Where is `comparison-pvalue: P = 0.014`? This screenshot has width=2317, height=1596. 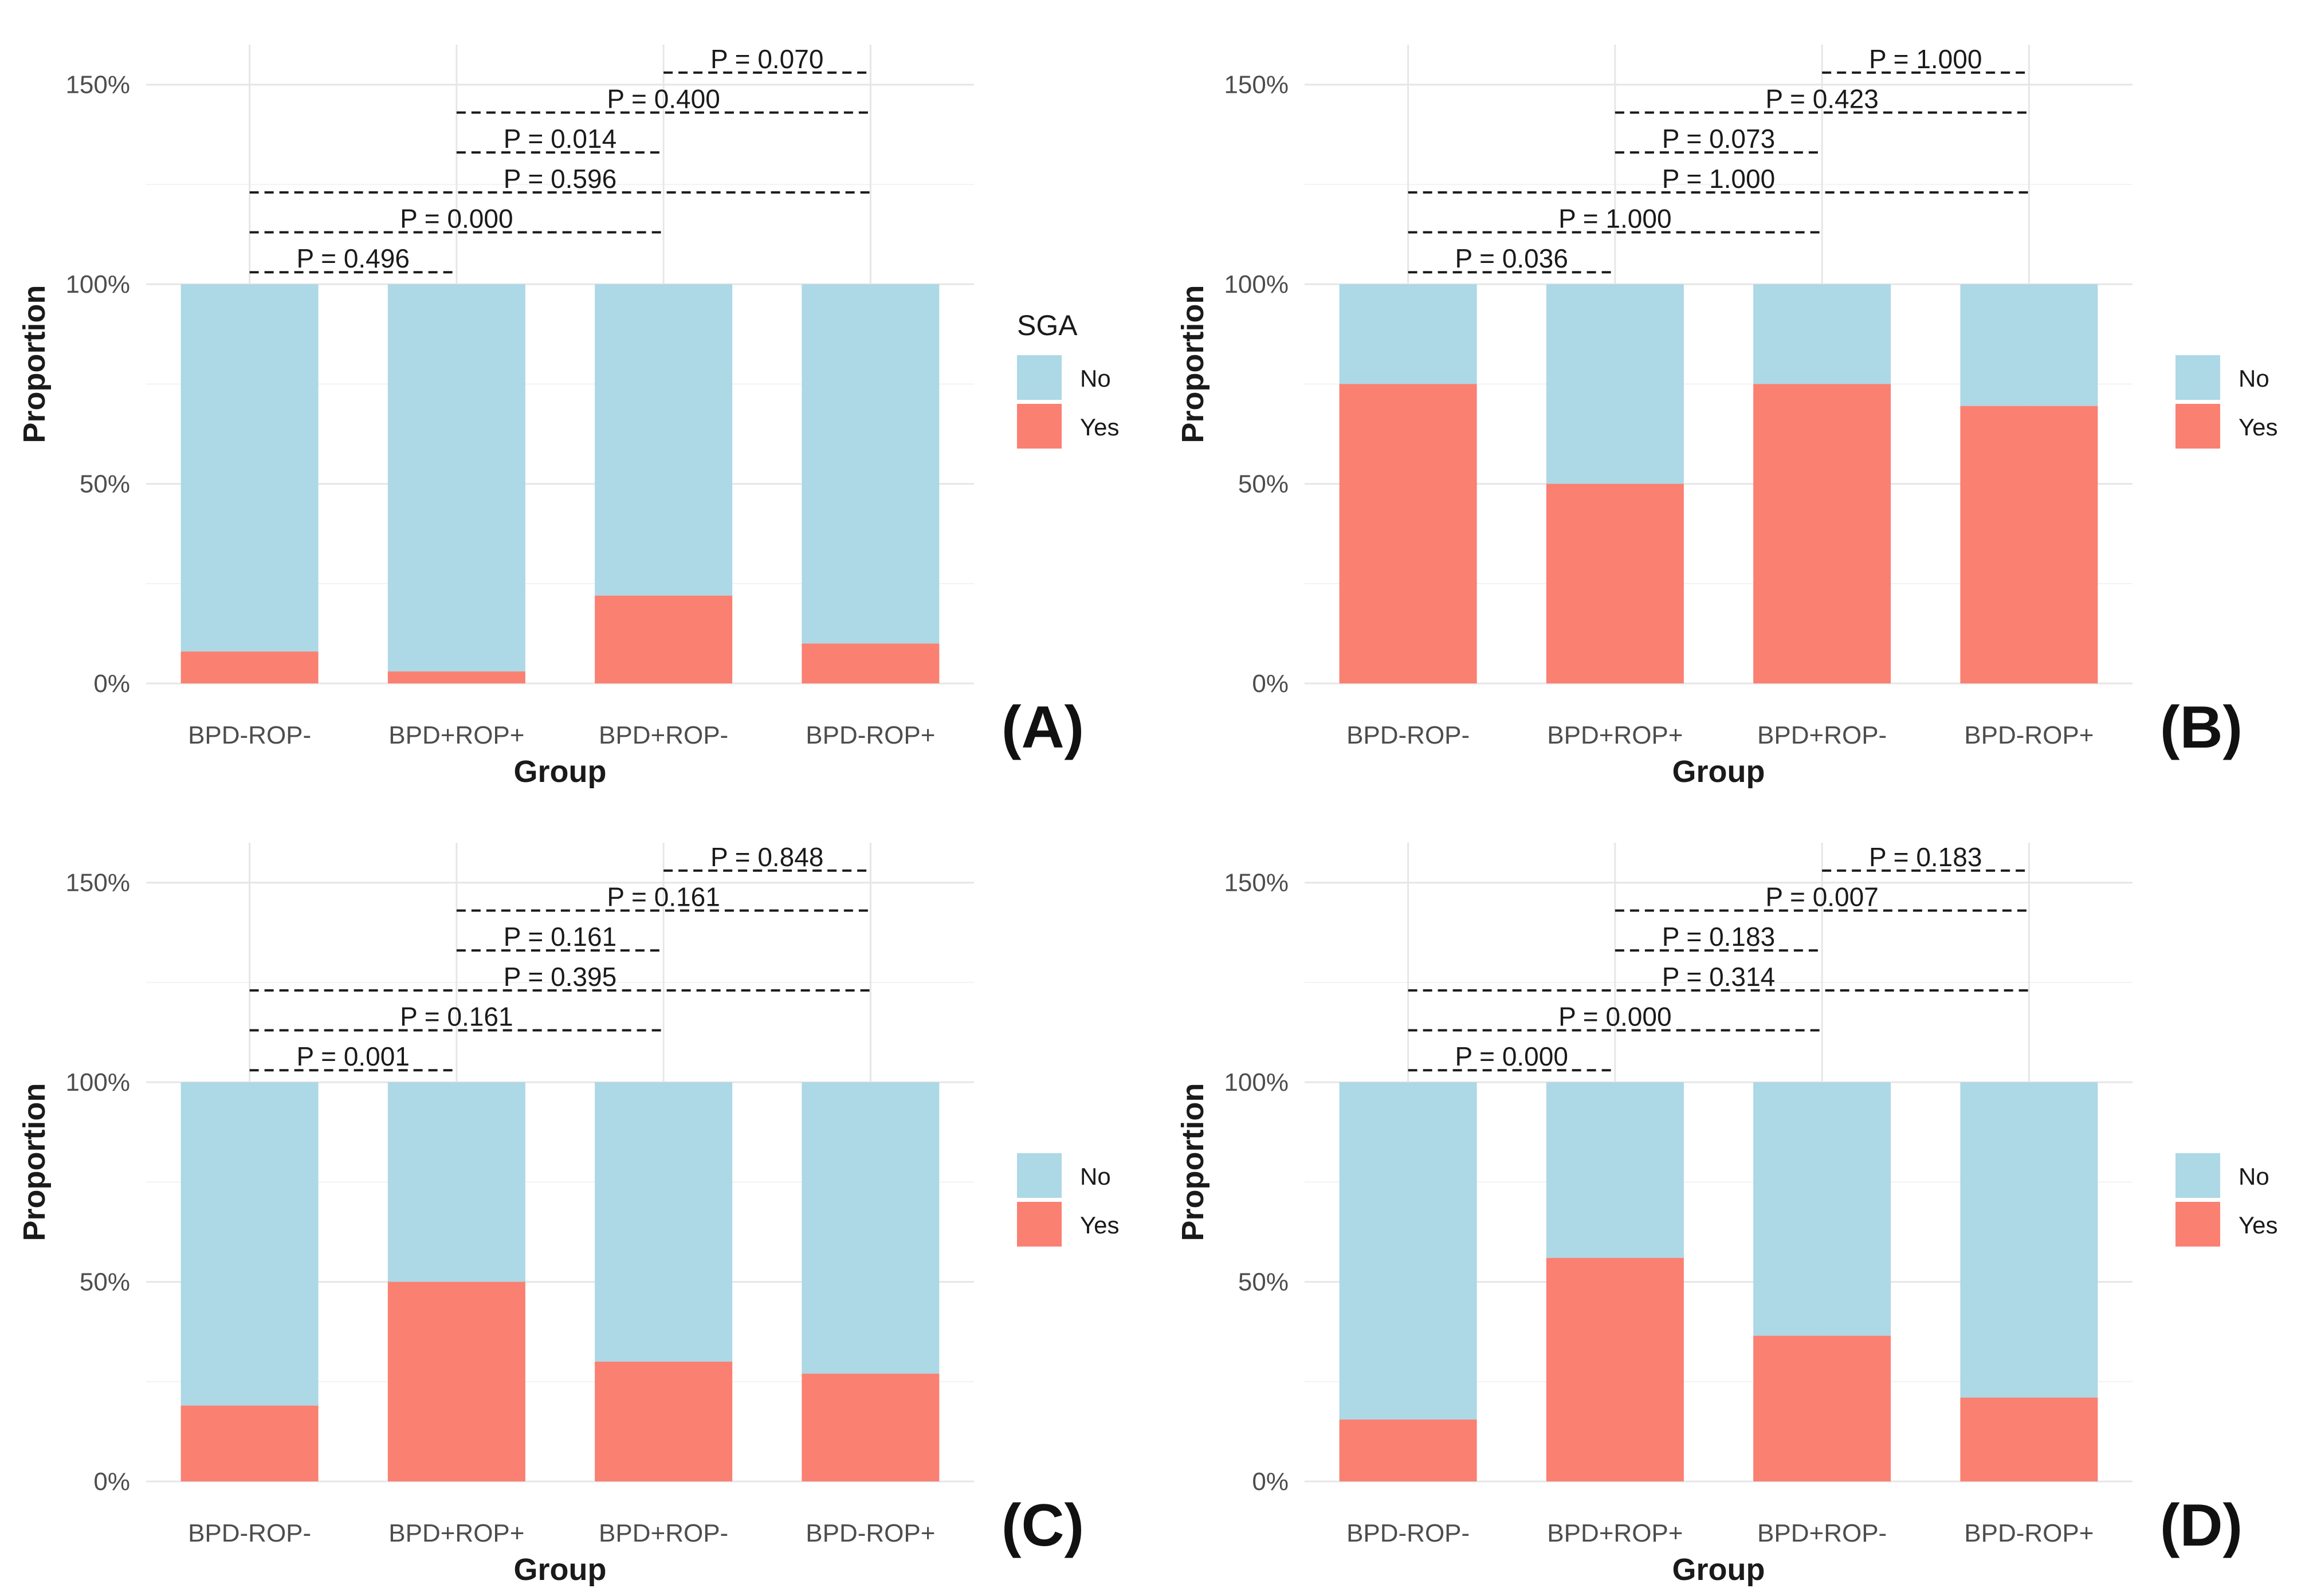 comparison-pvalue: P = 0.014 is located at coordinates (560, 139).